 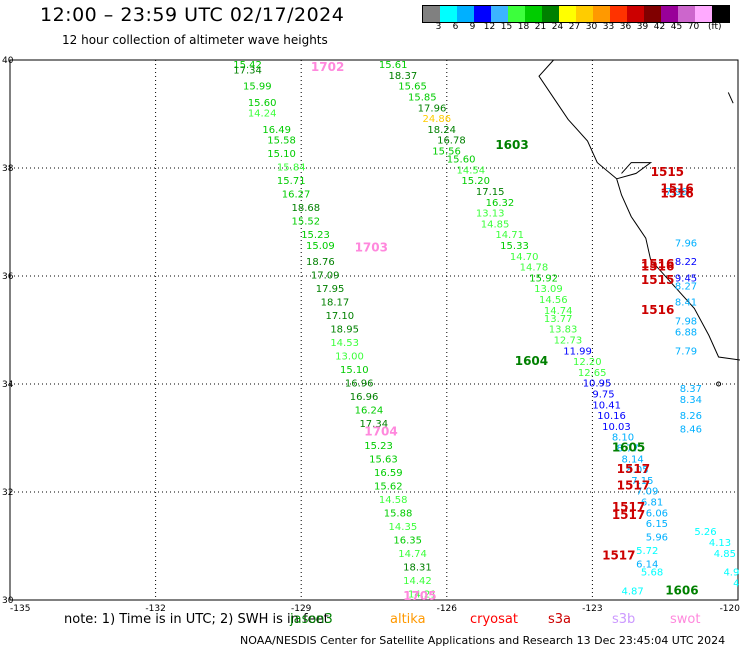 What do you see at coordinates (693, 27) in the screenshot?
I see `colorbar-label: 70` at bounding box center [693, 27].